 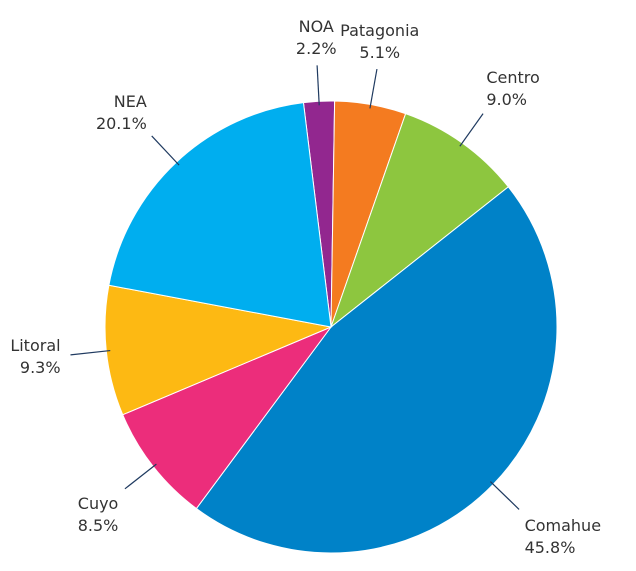 What do you see at coordinates (35, 345) in the screenshot?
I see `slice-label: Litoral` at bounding box center [35, 345].